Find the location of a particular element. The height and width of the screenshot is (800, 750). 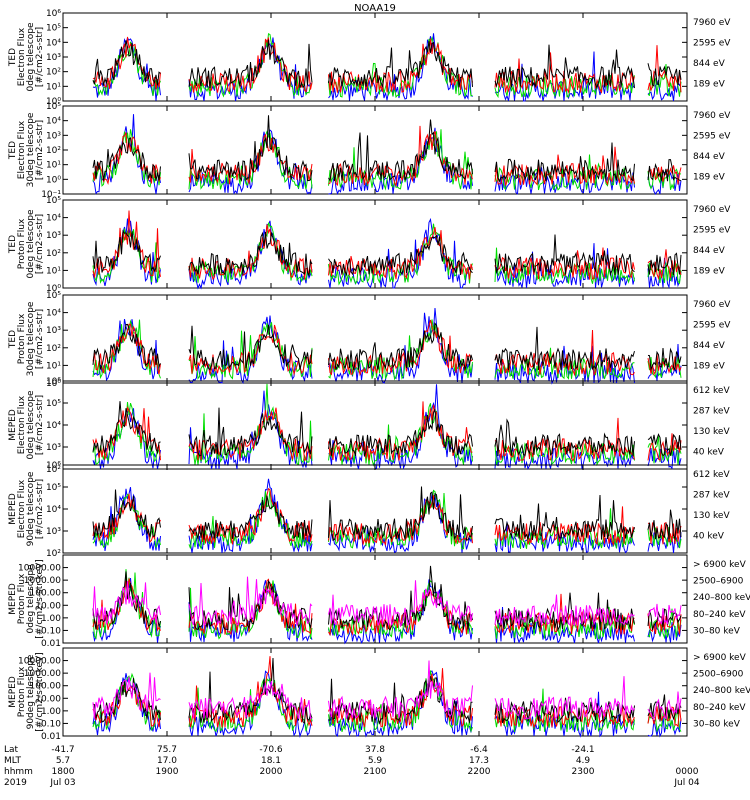

y-axis-label: 0deg telescope is located at coordinates (31, 425).